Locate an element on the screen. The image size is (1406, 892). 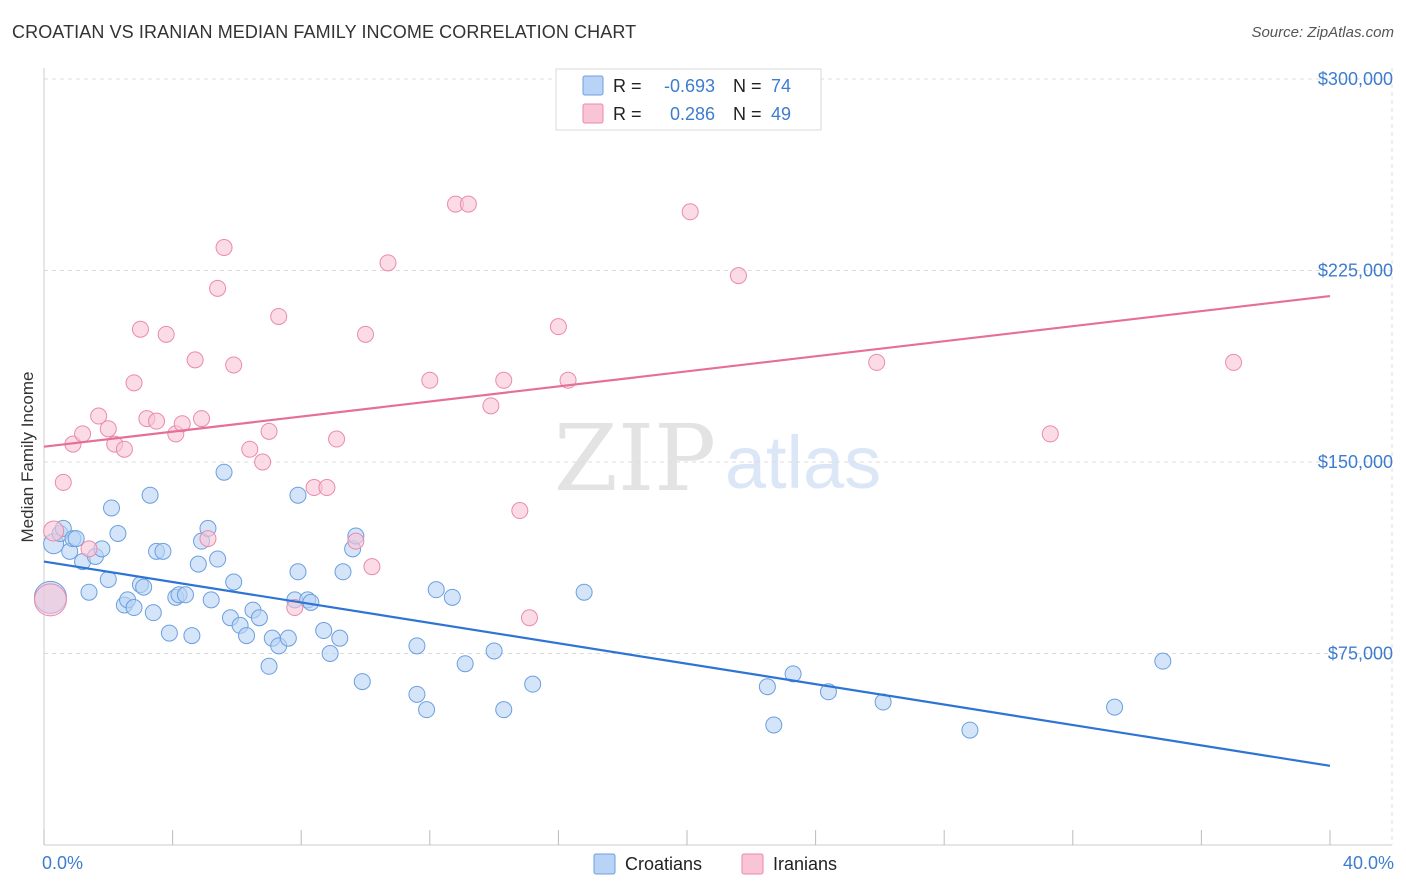
x-tick-label: 40.0% is located at coordinates (1368, 863).